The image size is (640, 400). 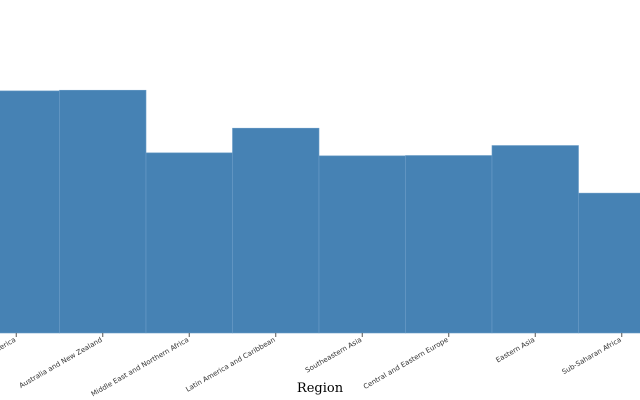 What do you see at coordinates (8, 352) in the screenshot?
I see `x-tick-label: North America` at bounding box center [8, 352].